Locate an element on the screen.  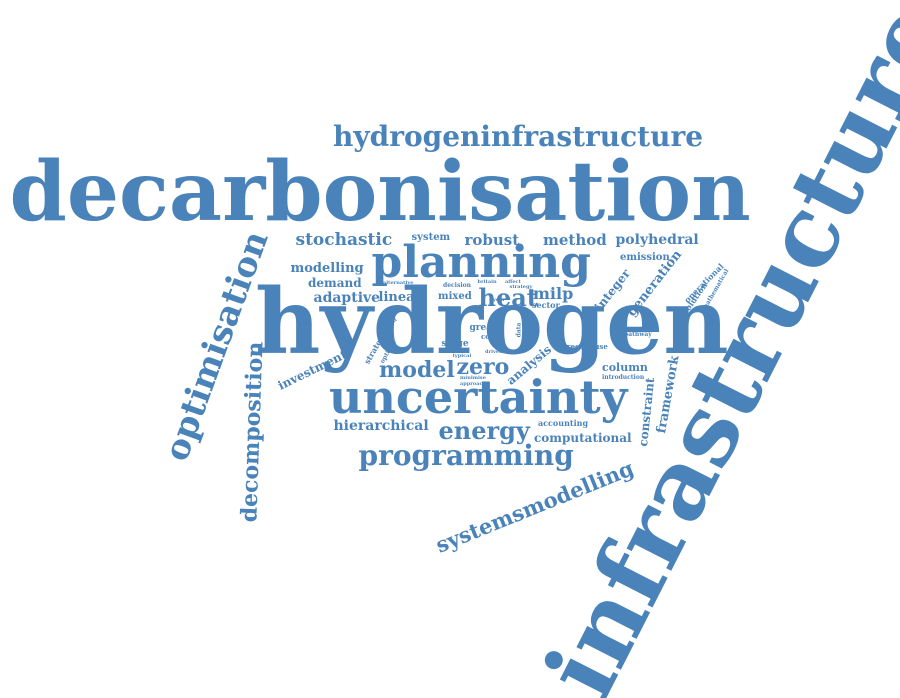
word-sector: sector is located at coordinates (546, 305).